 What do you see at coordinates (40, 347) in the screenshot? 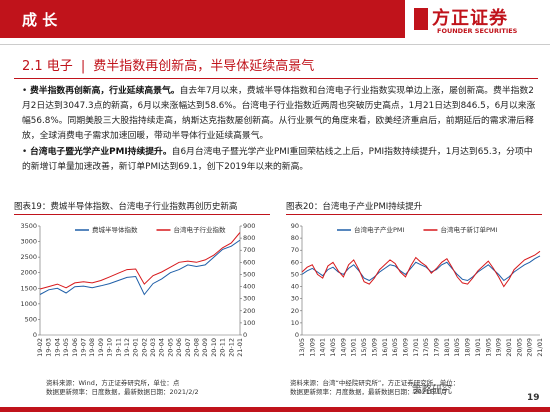
I see `x-tick-label: 19-02` at bounding box center [40, 347].